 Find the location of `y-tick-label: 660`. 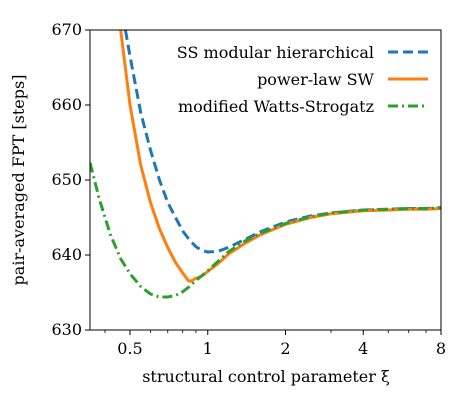

y-tick-label: 660 is located at coordinates (66, 104).